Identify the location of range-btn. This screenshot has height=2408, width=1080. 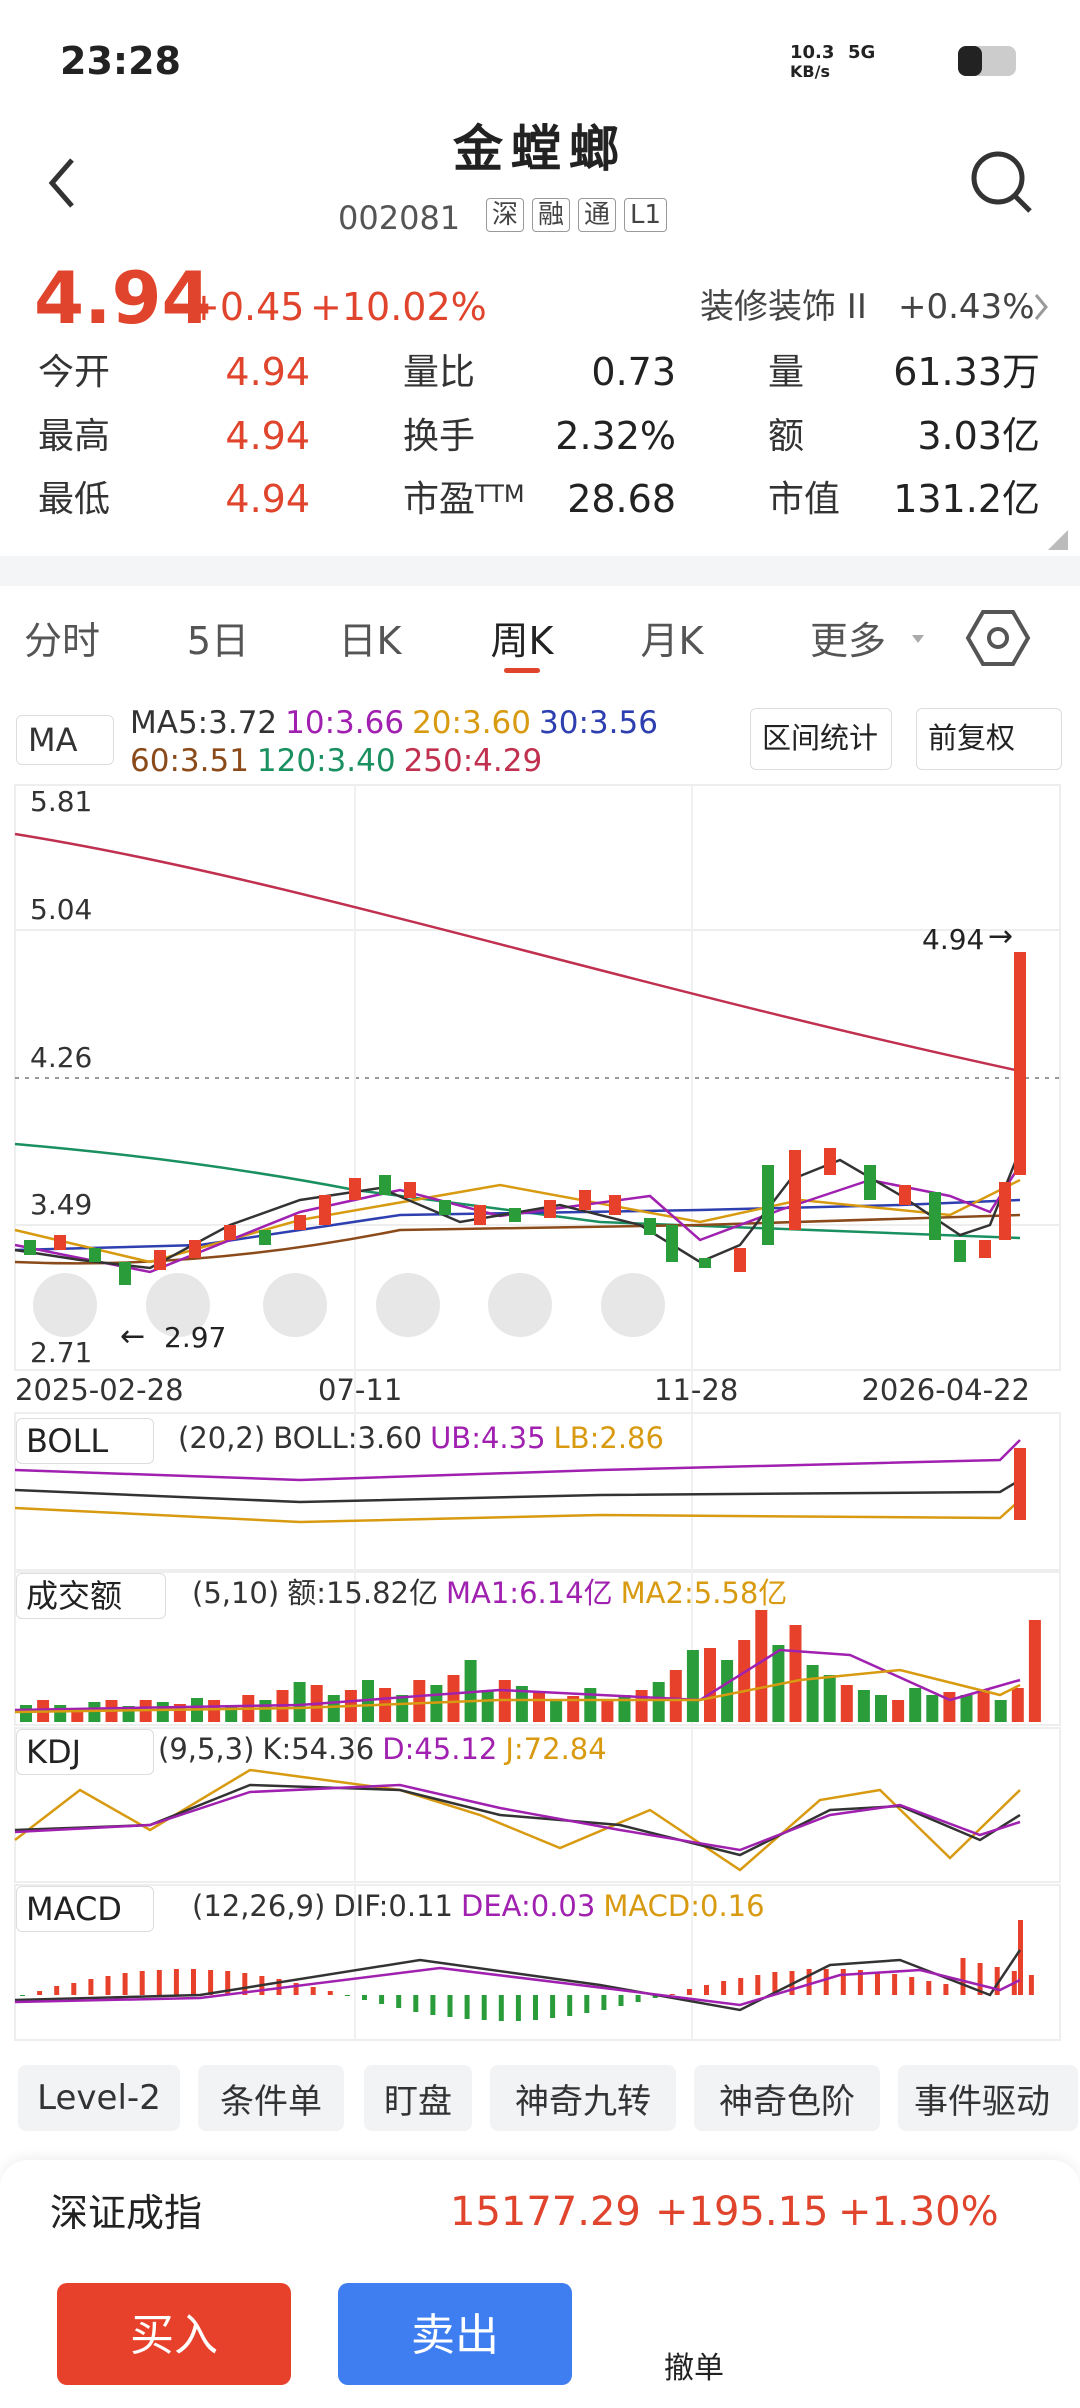
(821, 739).